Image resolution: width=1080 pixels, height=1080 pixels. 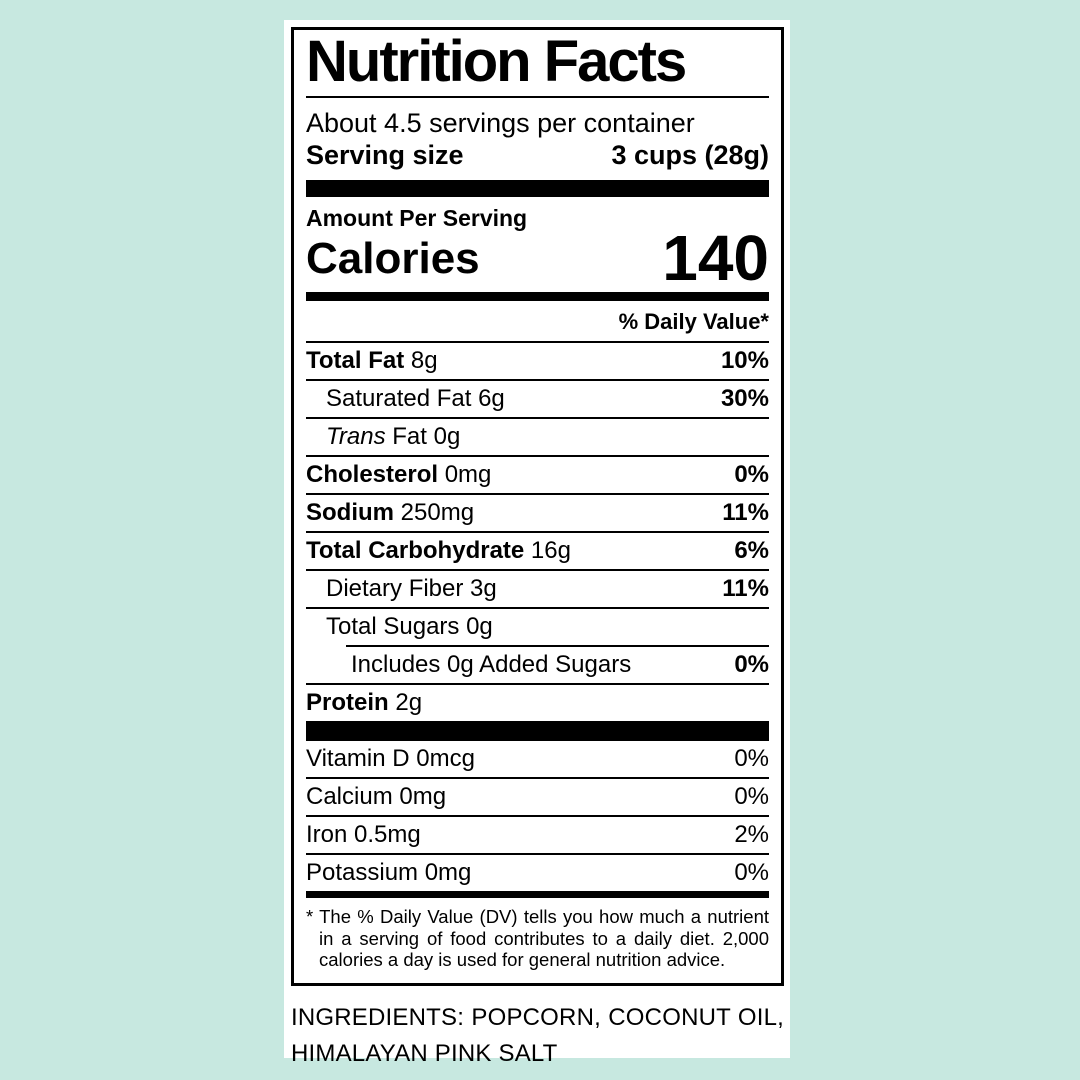 I want to click on nutrient-row: Calcium 0mg 0%, so click(x=537, y=797).